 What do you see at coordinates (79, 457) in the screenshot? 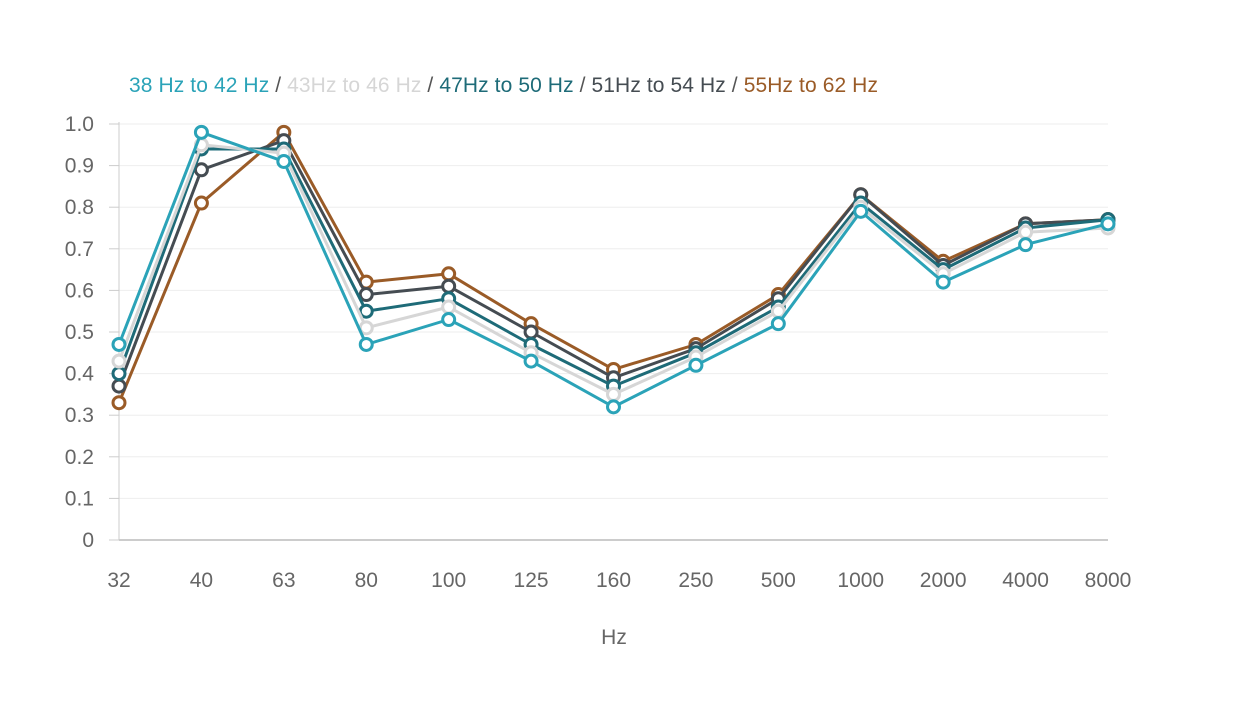
I see `y-tick-label: 0.2` at bounding box center [79, 457].